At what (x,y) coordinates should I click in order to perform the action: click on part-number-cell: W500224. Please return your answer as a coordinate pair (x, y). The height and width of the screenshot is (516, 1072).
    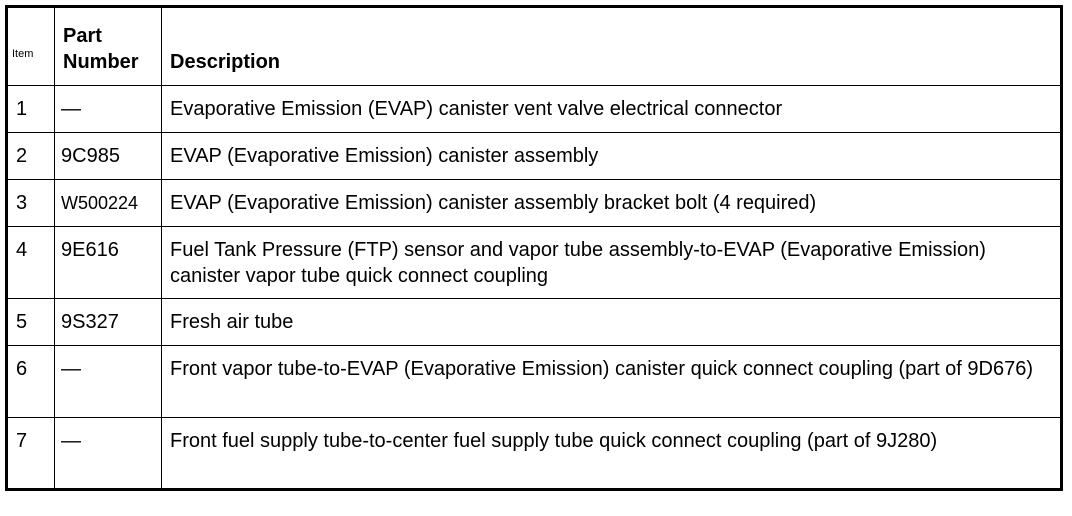
    Looking at the image, I should click on (108, 203).